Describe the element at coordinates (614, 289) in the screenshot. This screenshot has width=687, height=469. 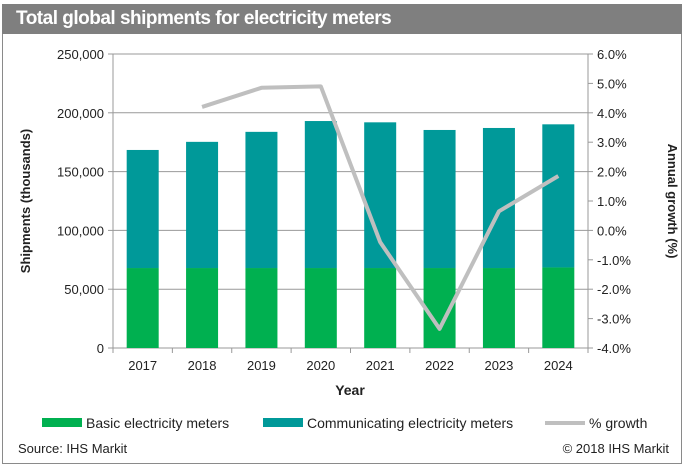
I see `y2-tick-label: -2.0%` at that location.